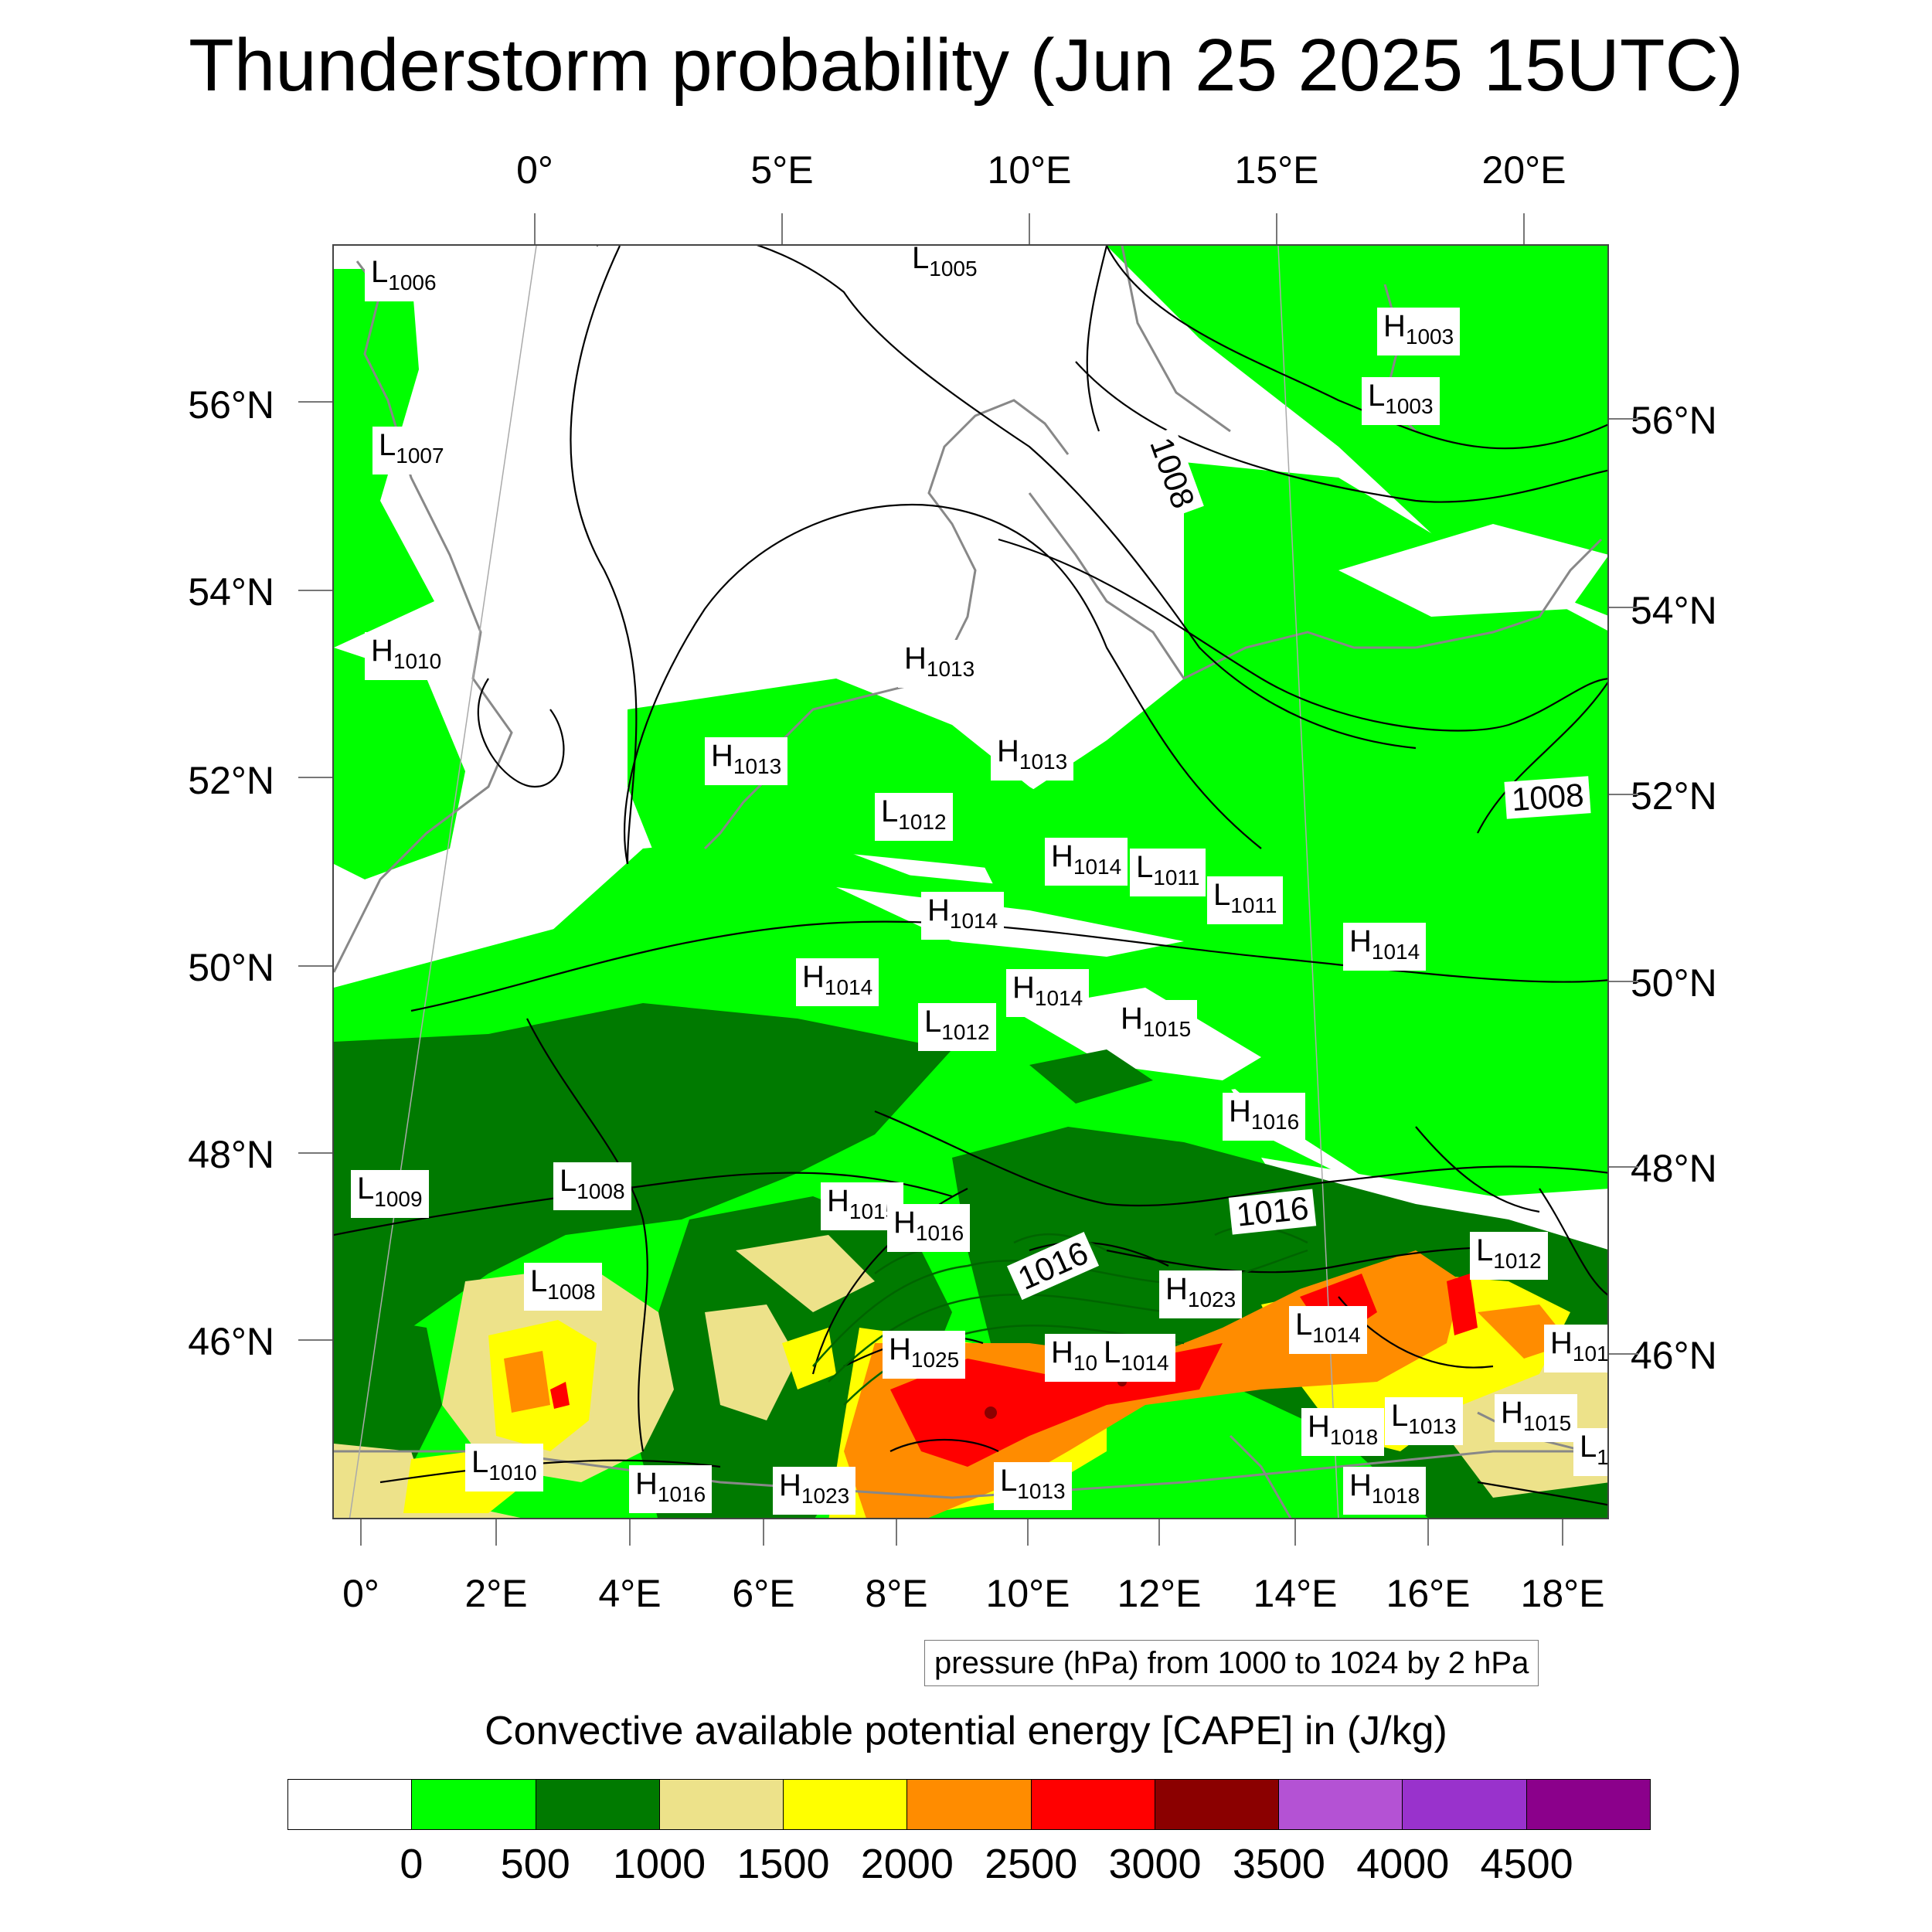 The image size is (1932, 1932). I want to click on pressure-label: L1006, so click(404, 277).